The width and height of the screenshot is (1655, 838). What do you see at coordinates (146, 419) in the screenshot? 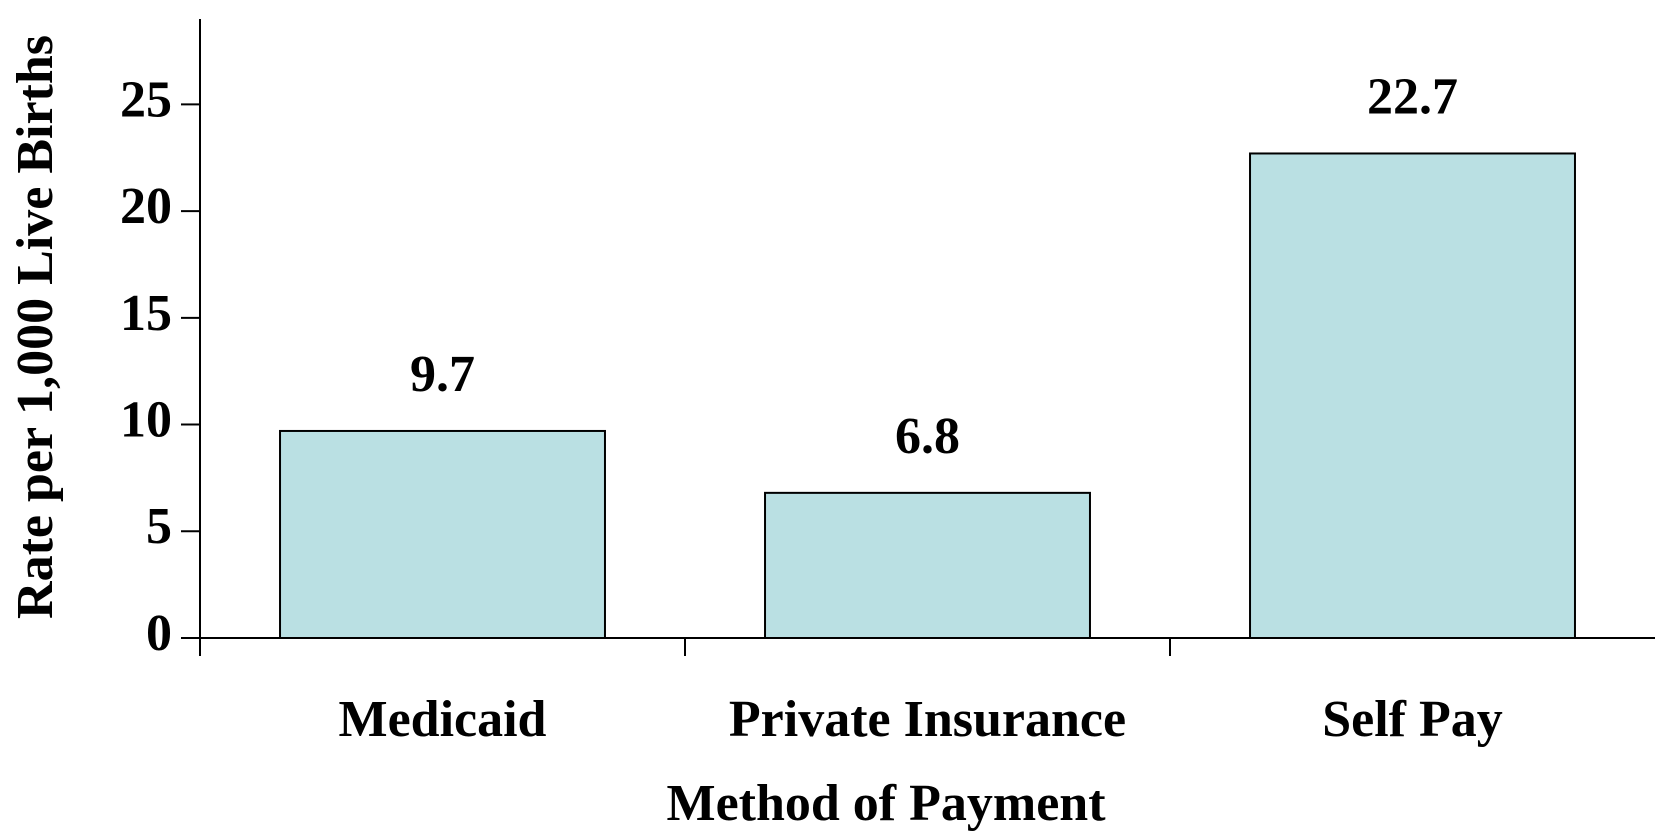
I see `y-tick-label: 10` at bounding box center [146, 419].